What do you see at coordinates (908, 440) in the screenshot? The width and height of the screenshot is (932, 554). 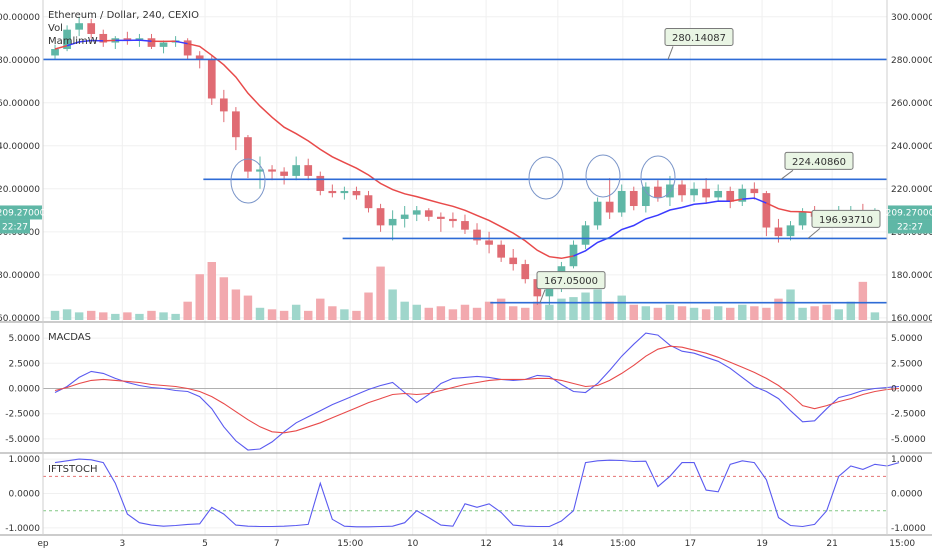 I see `y-tick-label-right: -5.0000` at bounding box center [908, 440].